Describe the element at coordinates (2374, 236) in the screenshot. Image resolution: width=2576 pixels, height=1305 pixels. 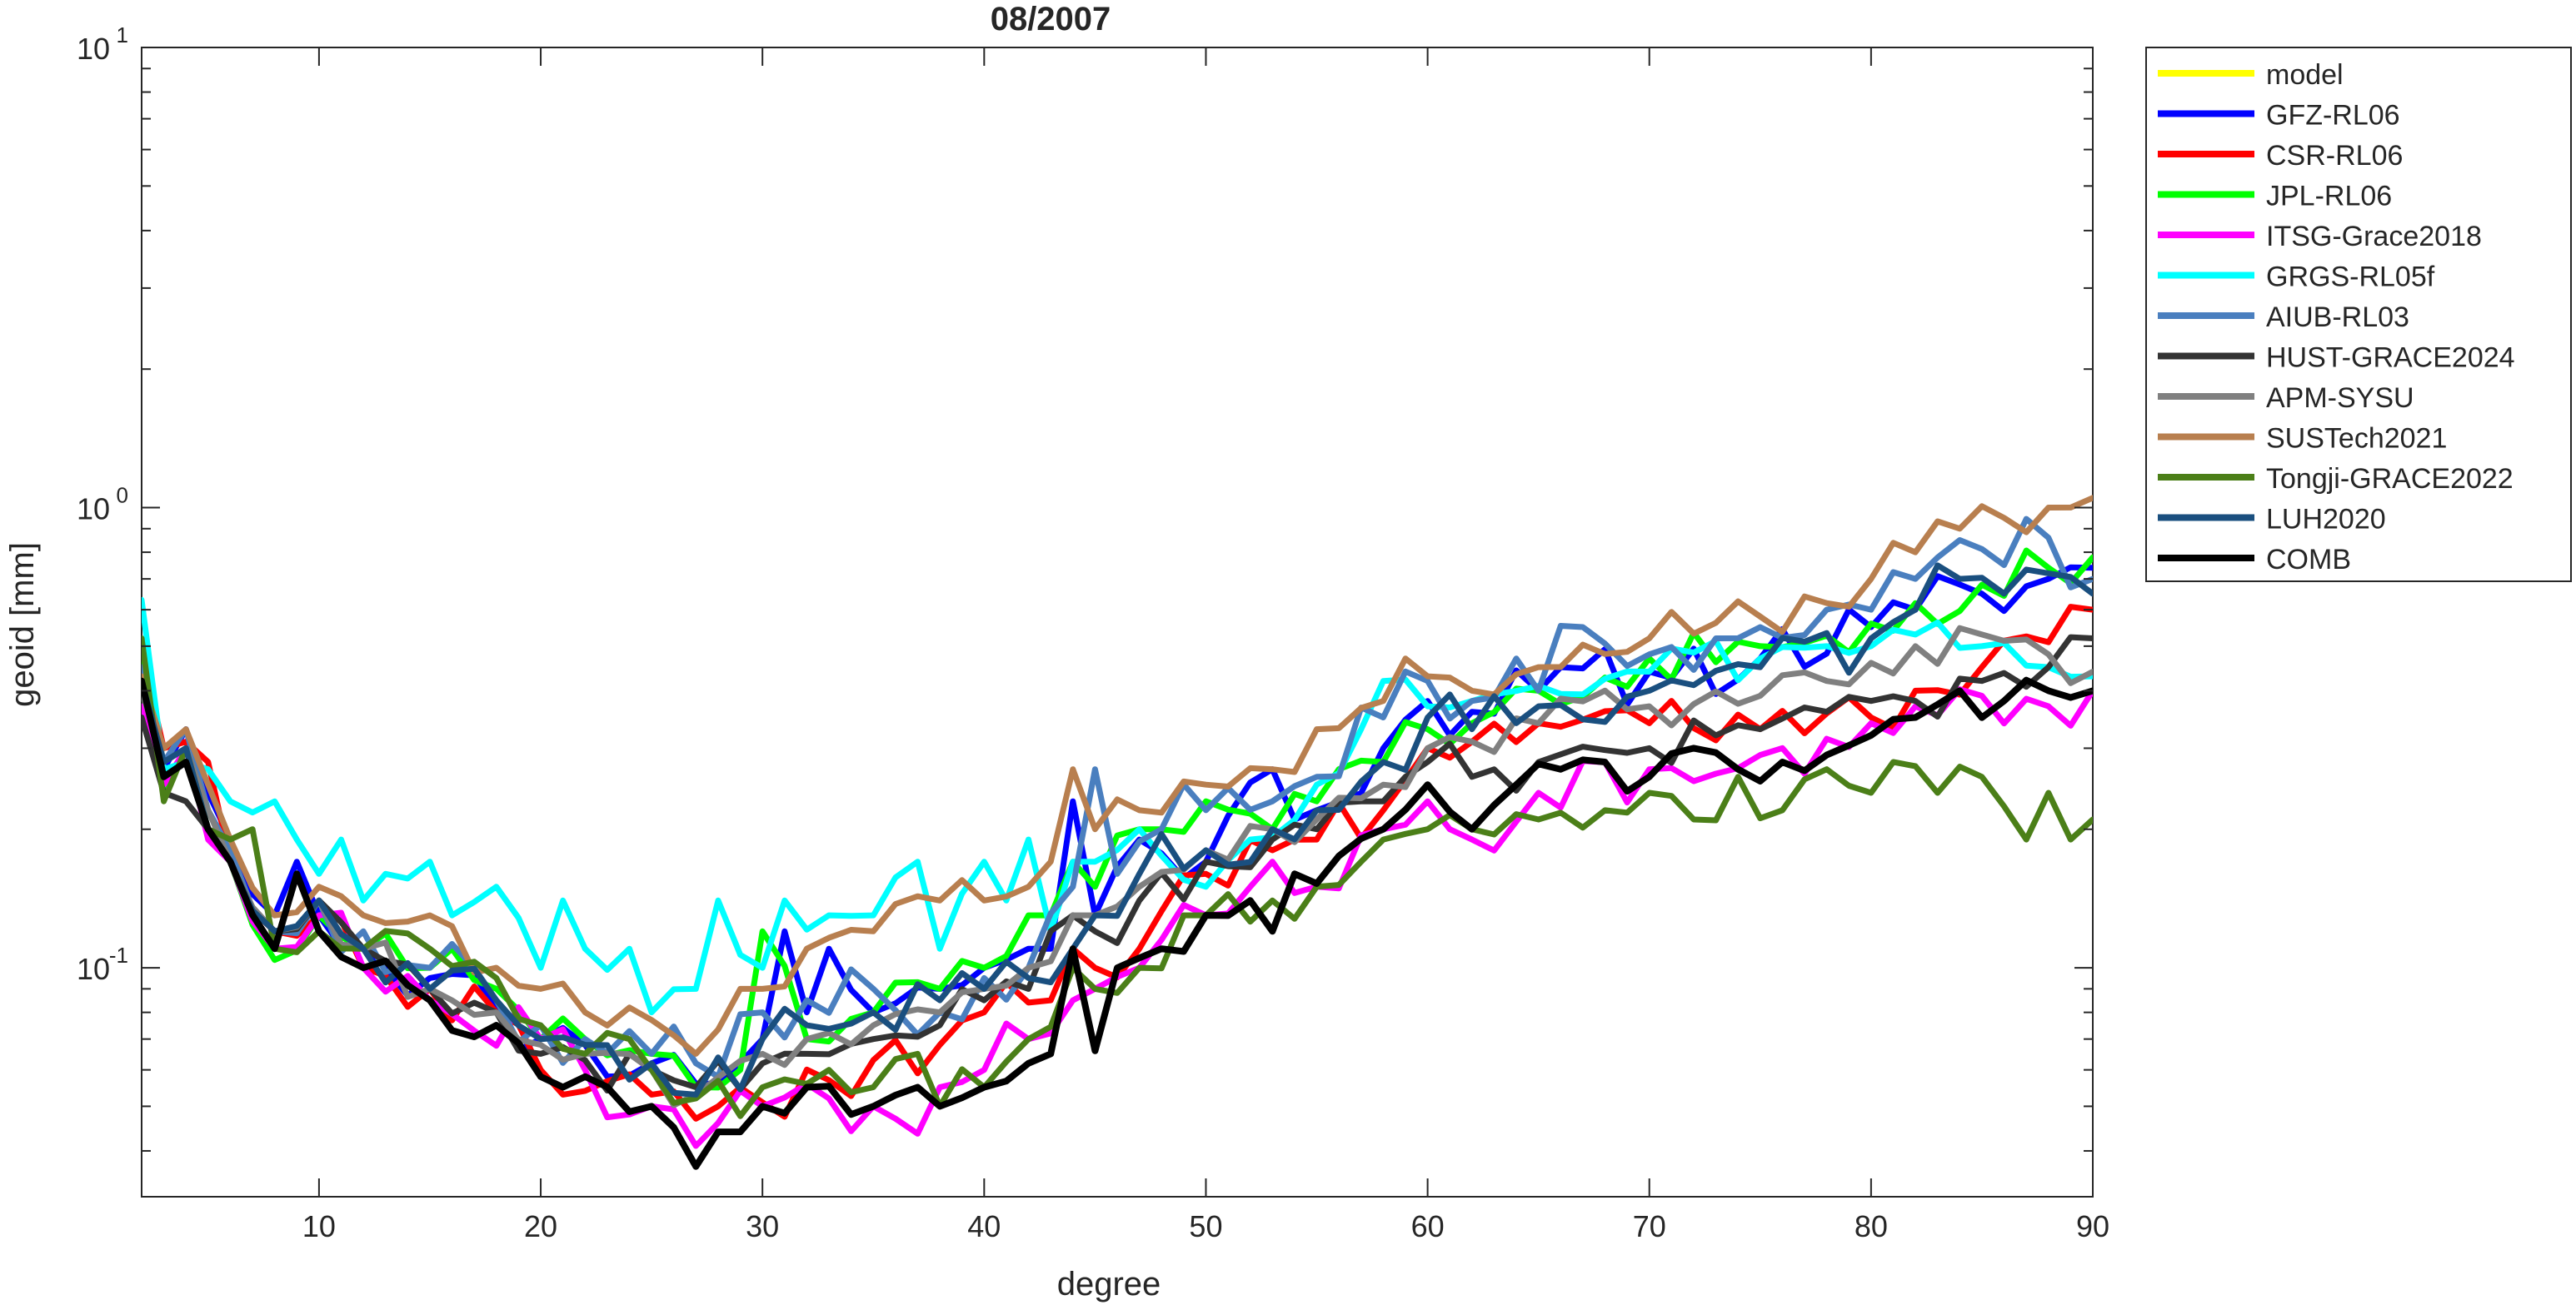
I see `legend-label-itsg-grace2018: ITSG-Grace2018` at that location.